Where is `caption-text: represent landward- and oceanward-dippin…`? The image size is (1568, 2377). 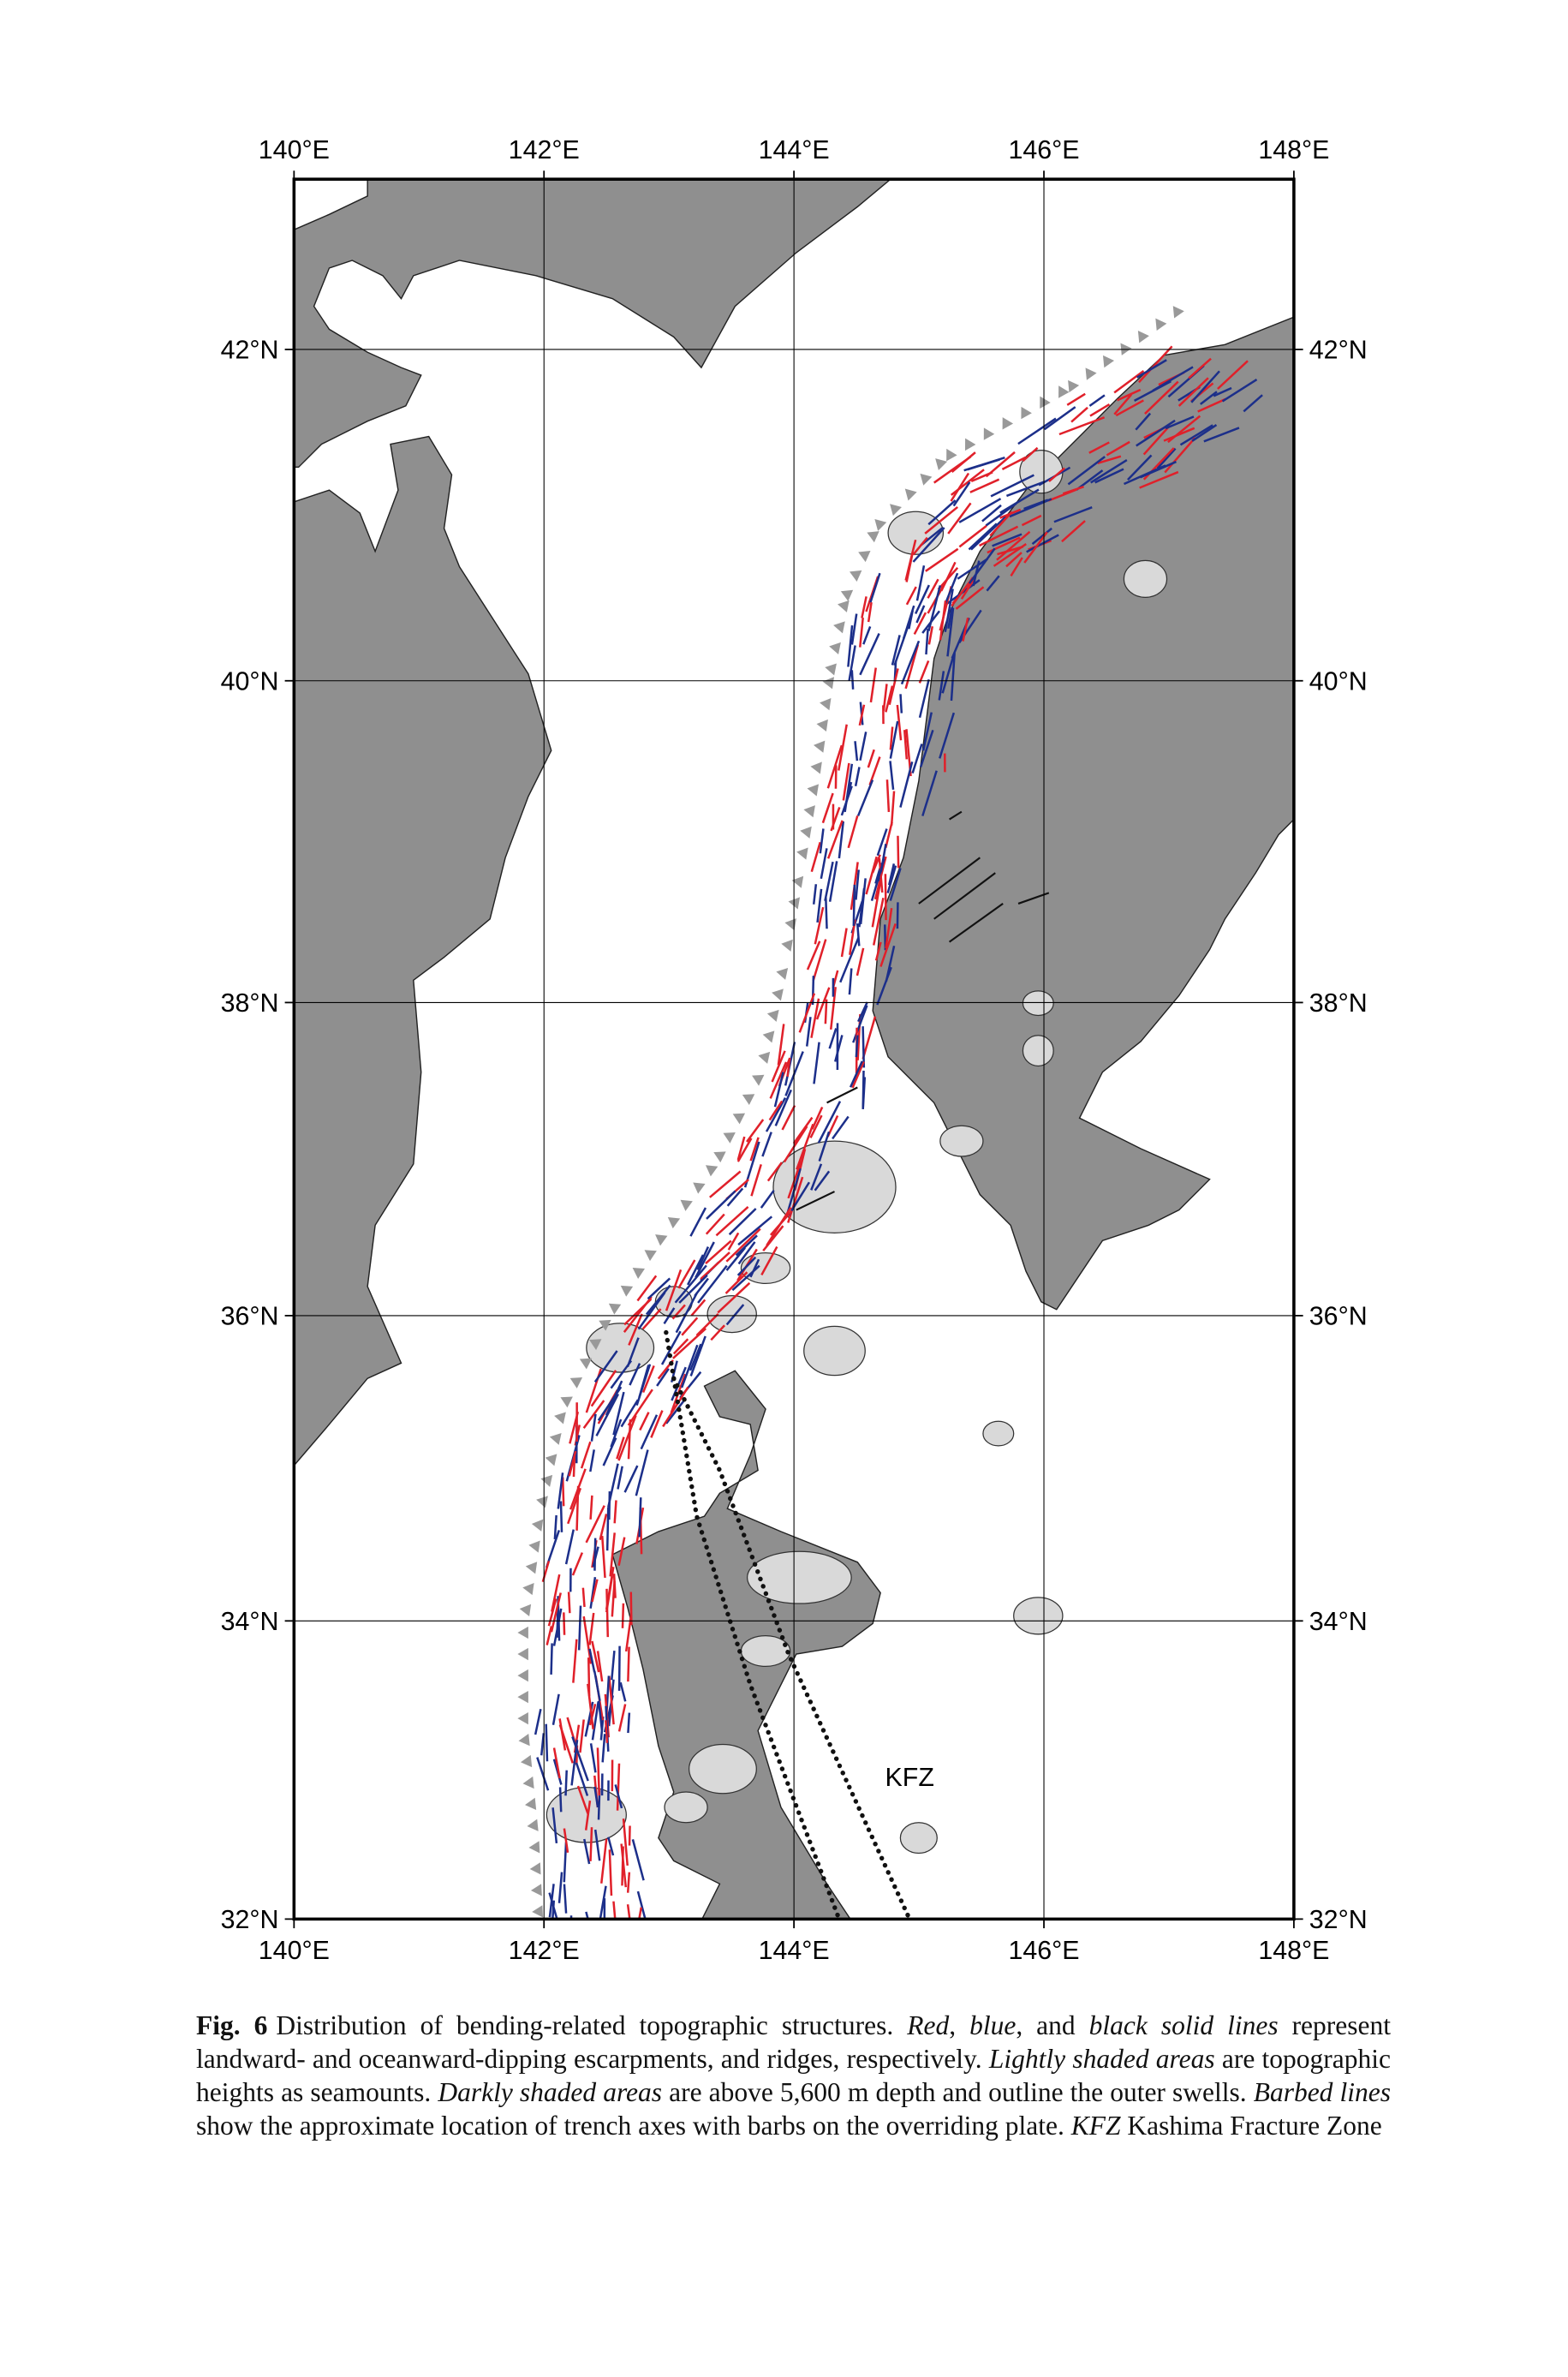
caption-text: represent landward- and oceanward-dippin… is located at coordinates (793, 2042).